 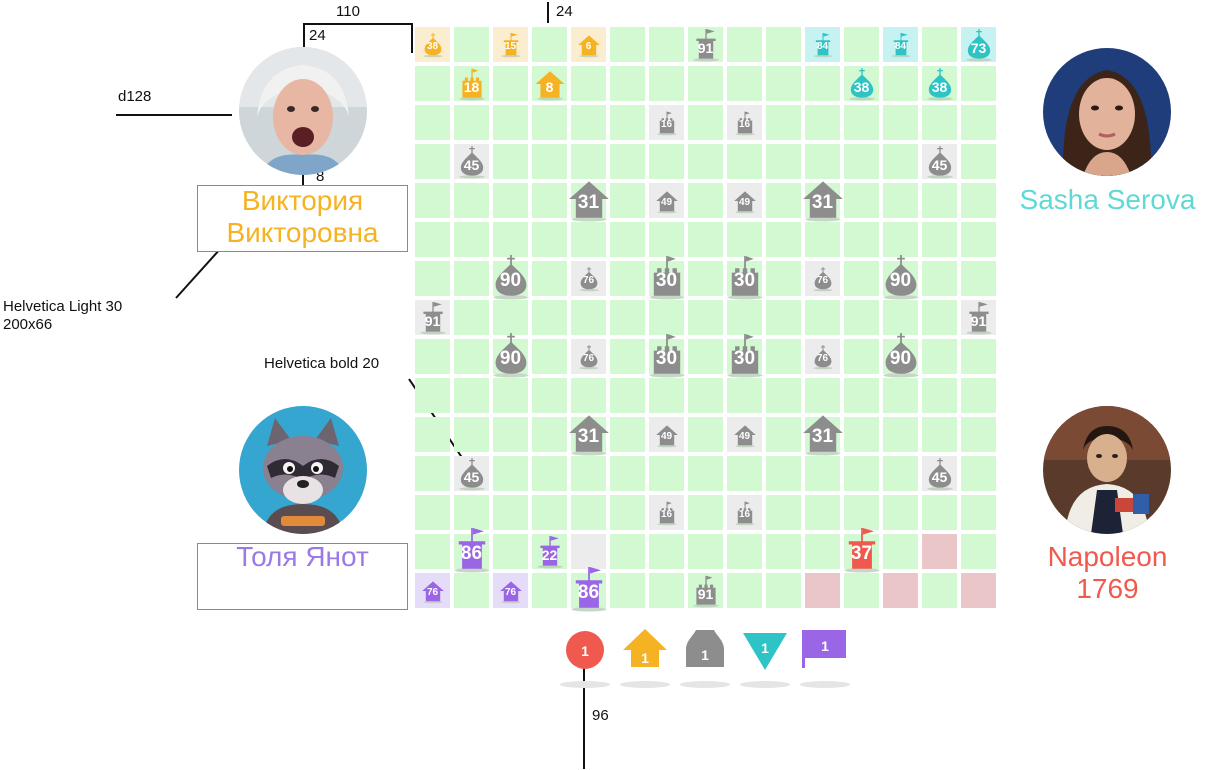 What do you see at coordinates (765, 658) in the screenshot?
I see `legend-item-triangle: 1` at bounding box center [765, 658].